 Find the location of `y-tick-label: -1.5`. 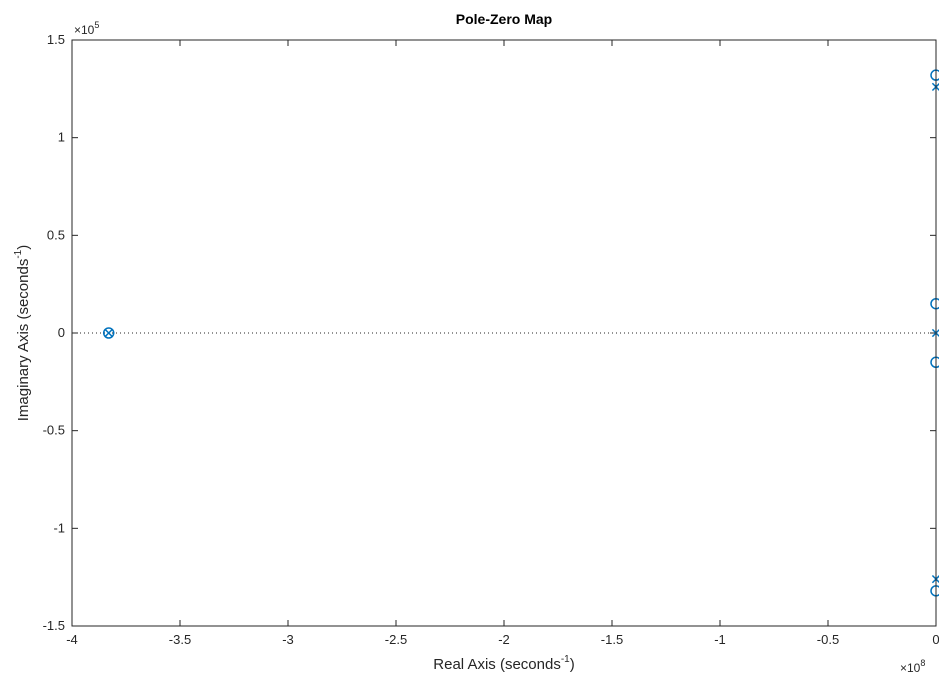

y-tick-label: -1.5 is located at coordinates (54, 625).